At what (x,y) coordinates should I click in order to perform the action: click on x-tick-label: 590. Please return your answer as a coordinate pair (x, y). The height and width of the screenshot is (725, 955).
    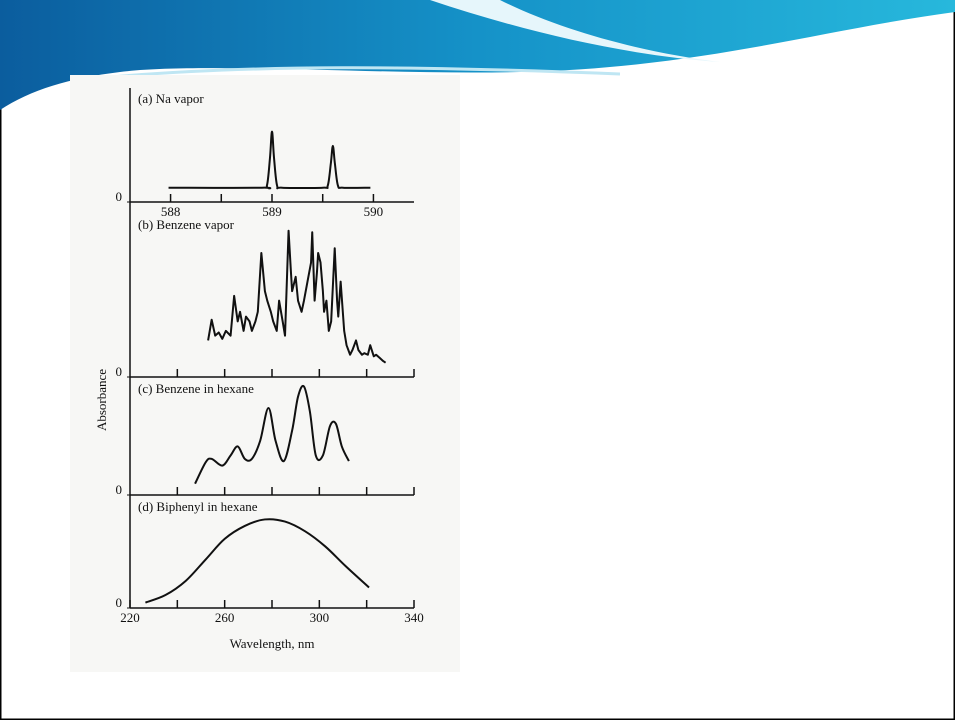
    Looking at the image, I should click on (374, 211).